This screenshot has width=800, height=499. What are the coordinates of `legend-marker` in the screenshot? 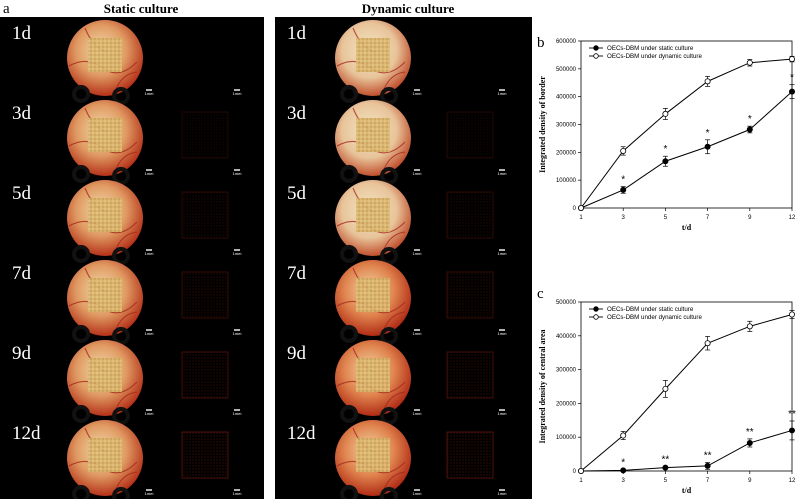 It's located at (596, 56).